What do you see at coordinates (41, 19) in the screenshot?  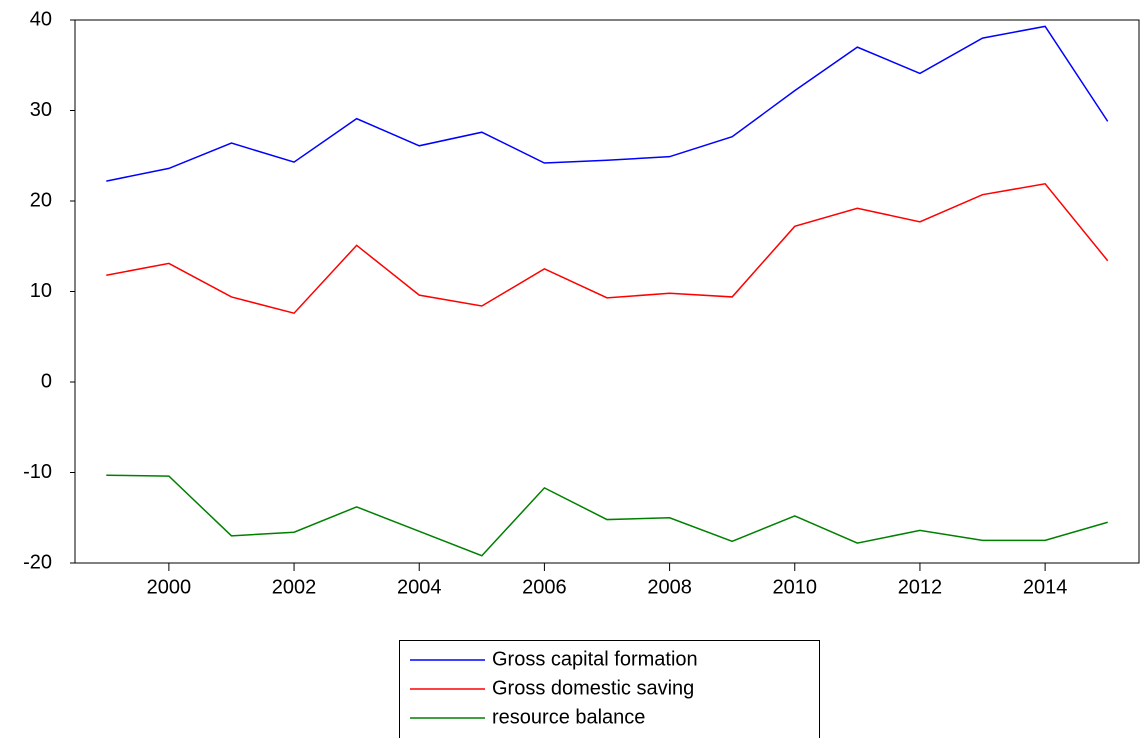 I see `y-tick-label: 40` at bounding box center [41, 19].